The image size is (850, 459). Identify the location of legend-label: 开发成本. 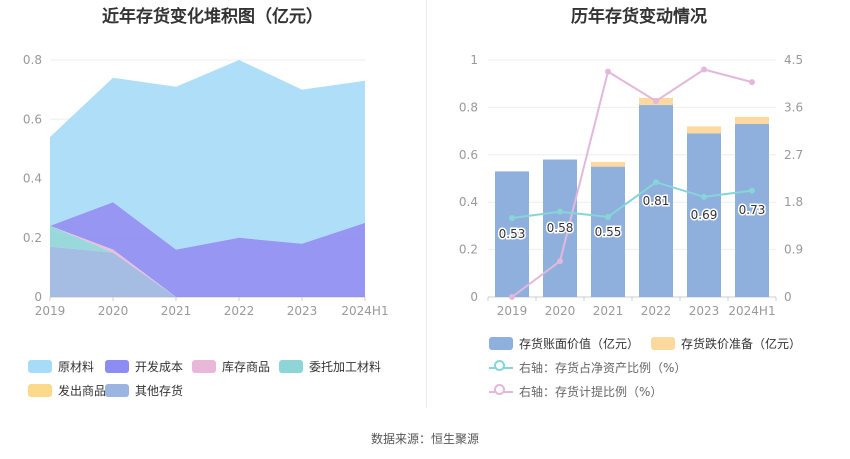
(159, 367).